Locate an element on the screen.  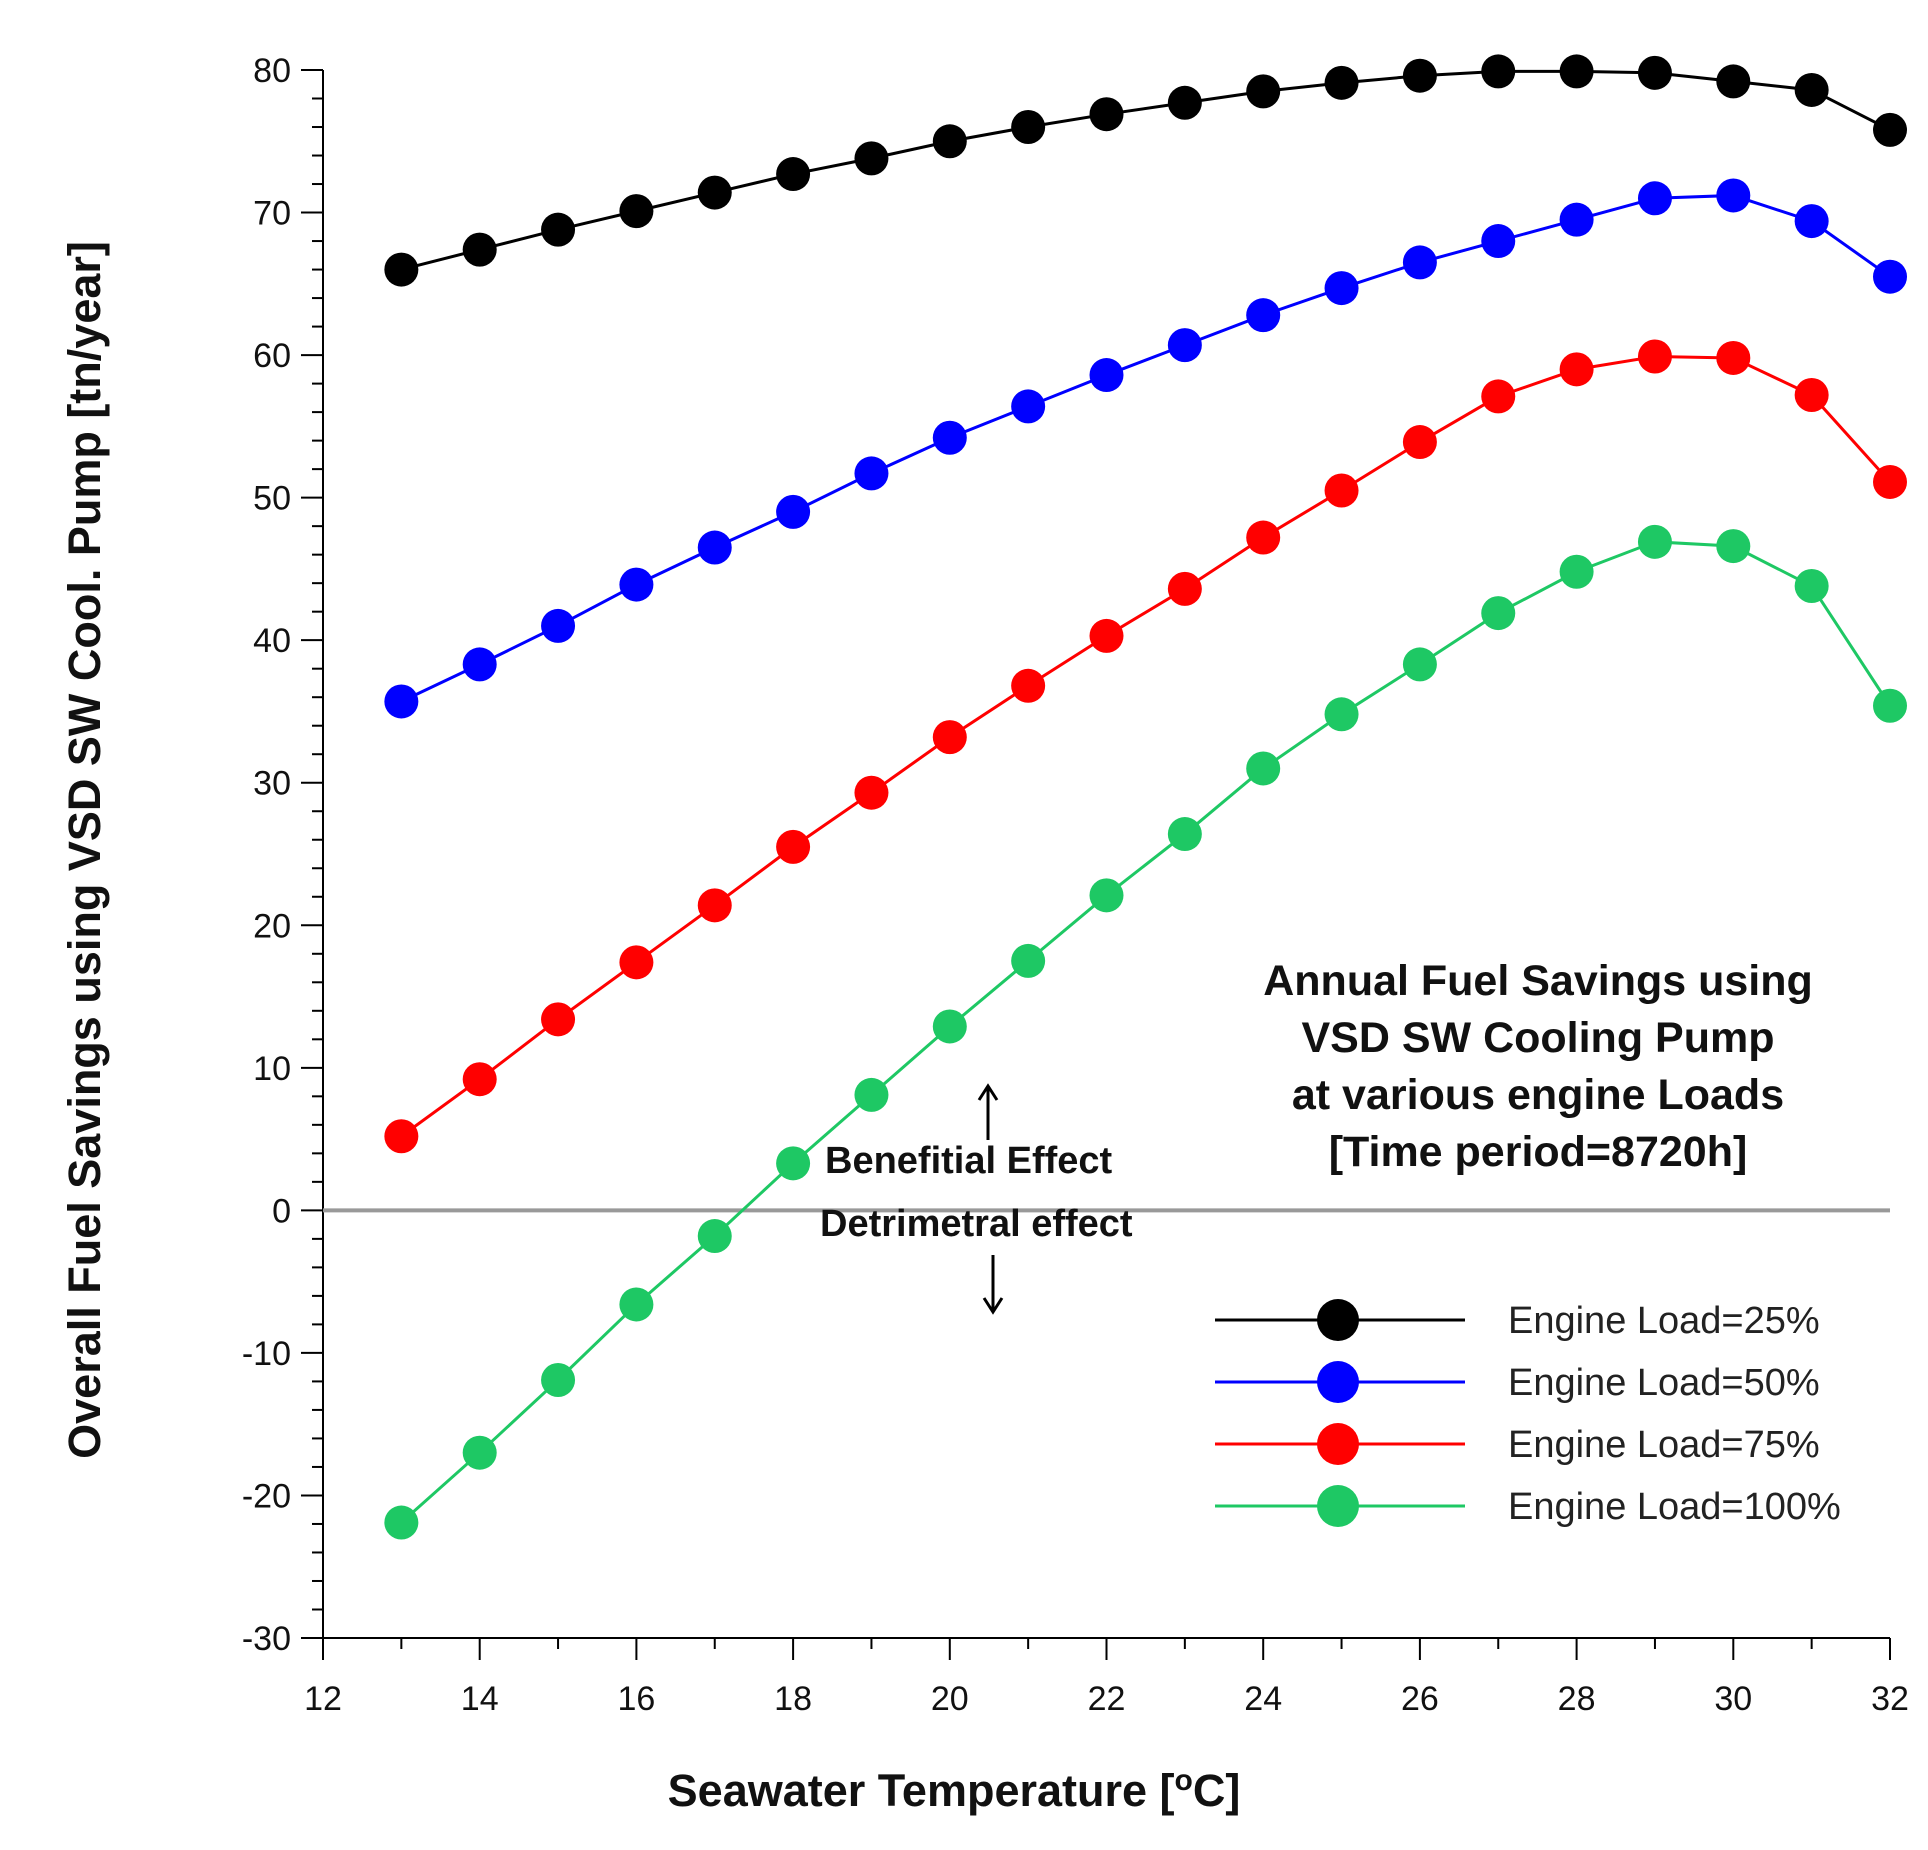
series-line is located at coordinates (1145, 170).